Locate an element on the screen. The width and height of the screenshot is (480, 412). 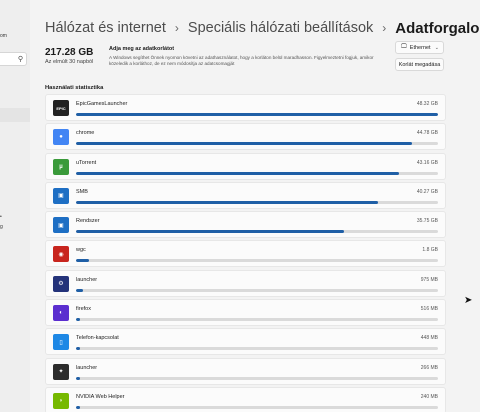
chrome-icon: ● is located at coordinates (61, 137).